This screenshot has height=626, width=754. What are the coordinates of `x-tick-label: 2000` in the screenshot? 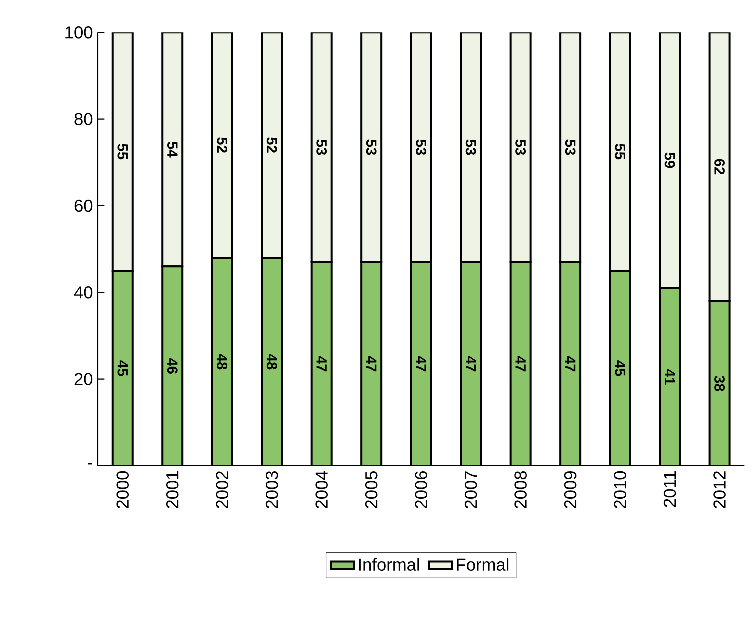 It's located at (123, 489).